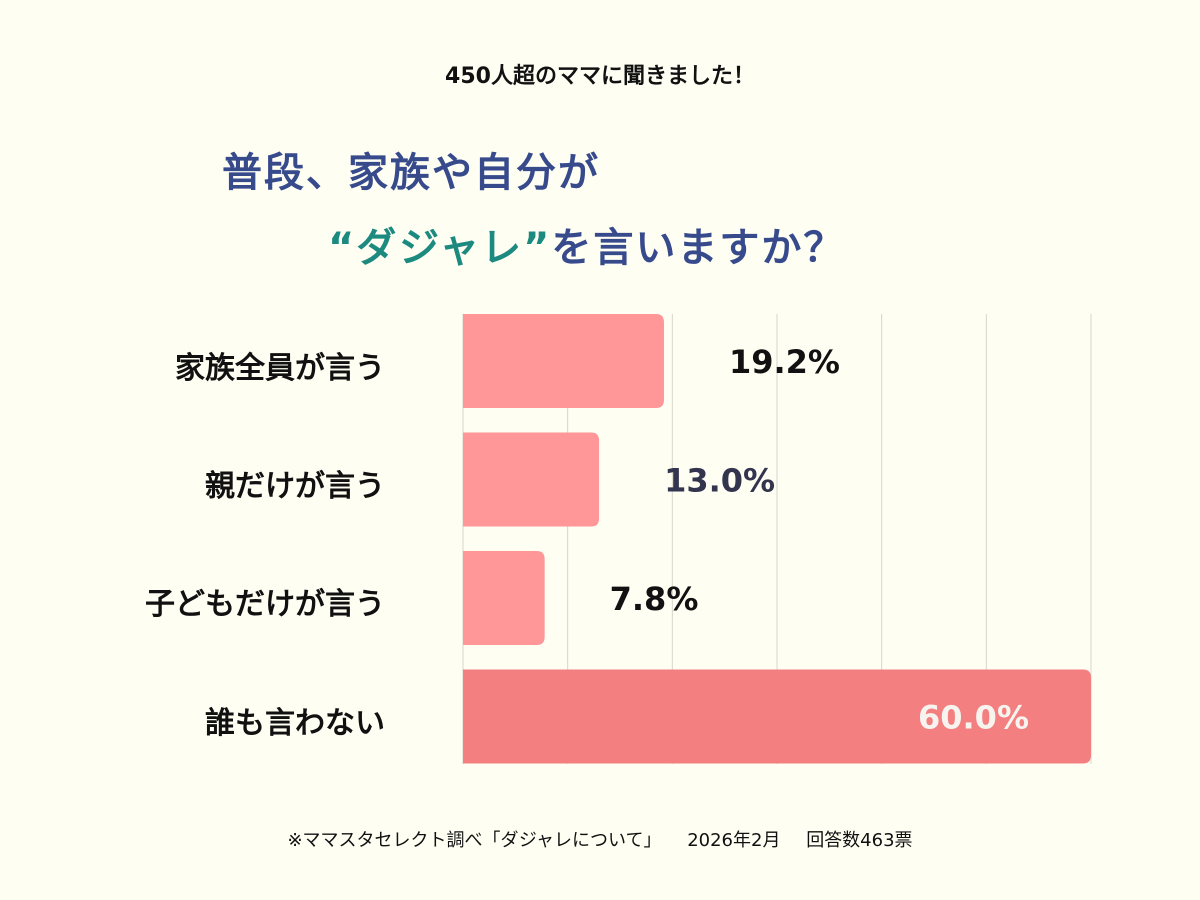  What do you see at coordinates (474, 840) in the screenshot?
I see `source-note: ※ママスタセレクト調べ「ダジャレについて」` at bounding box center [474, 840].